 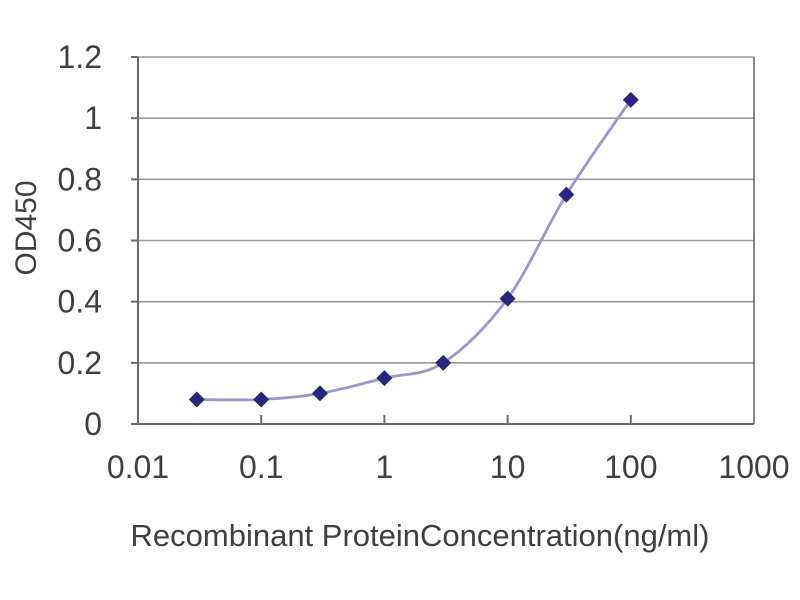 I want to click on y-tick-label: 0.4, so click(x=80, y=302).